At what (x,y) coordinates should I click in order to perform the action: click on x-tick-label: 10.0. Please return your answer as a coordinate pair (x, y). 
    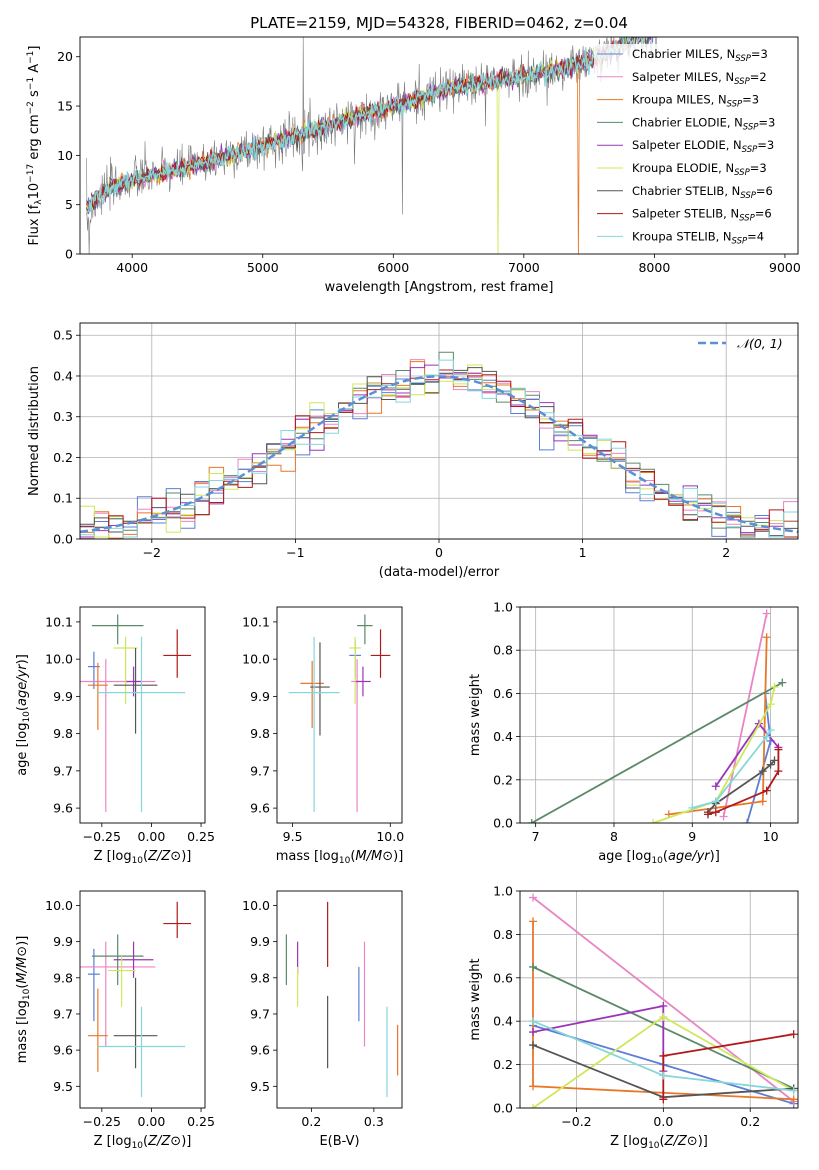
    Looking at the image, I should click on (390, 836).